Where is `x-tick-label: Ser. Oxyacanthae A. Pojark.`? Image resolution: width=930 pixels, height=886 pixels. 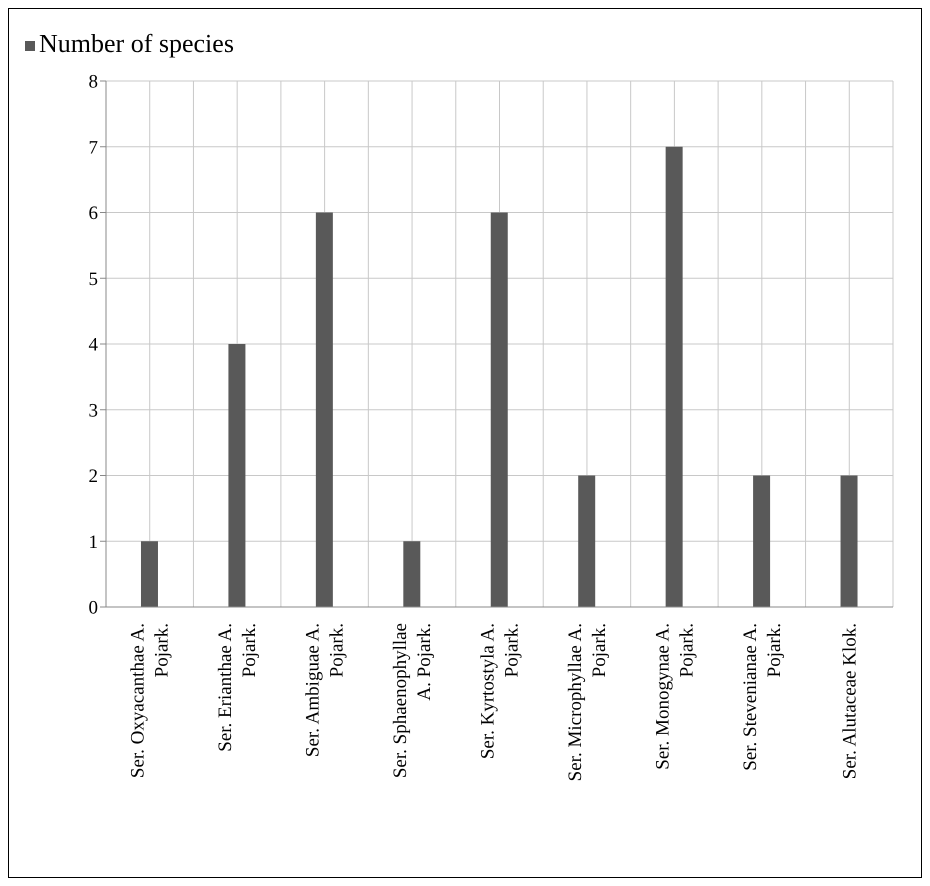 x-tick-label: Ser. Oxyacanthae A. Pojark. is located at coordinates (150, 700).